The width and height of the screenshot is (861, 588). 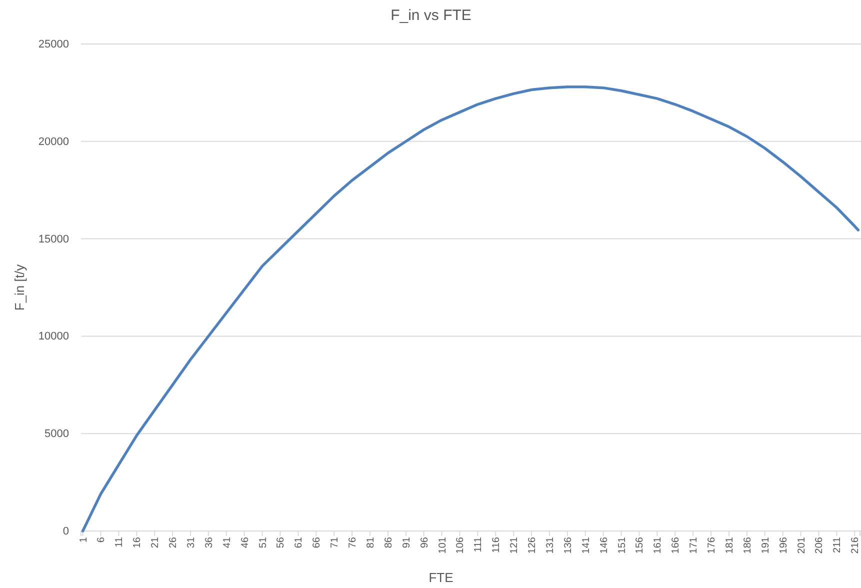 What do you see at coordinates (514, 545) in the screenshot?
I see `x-tick-label: 121` at bounding box center [514, 545].